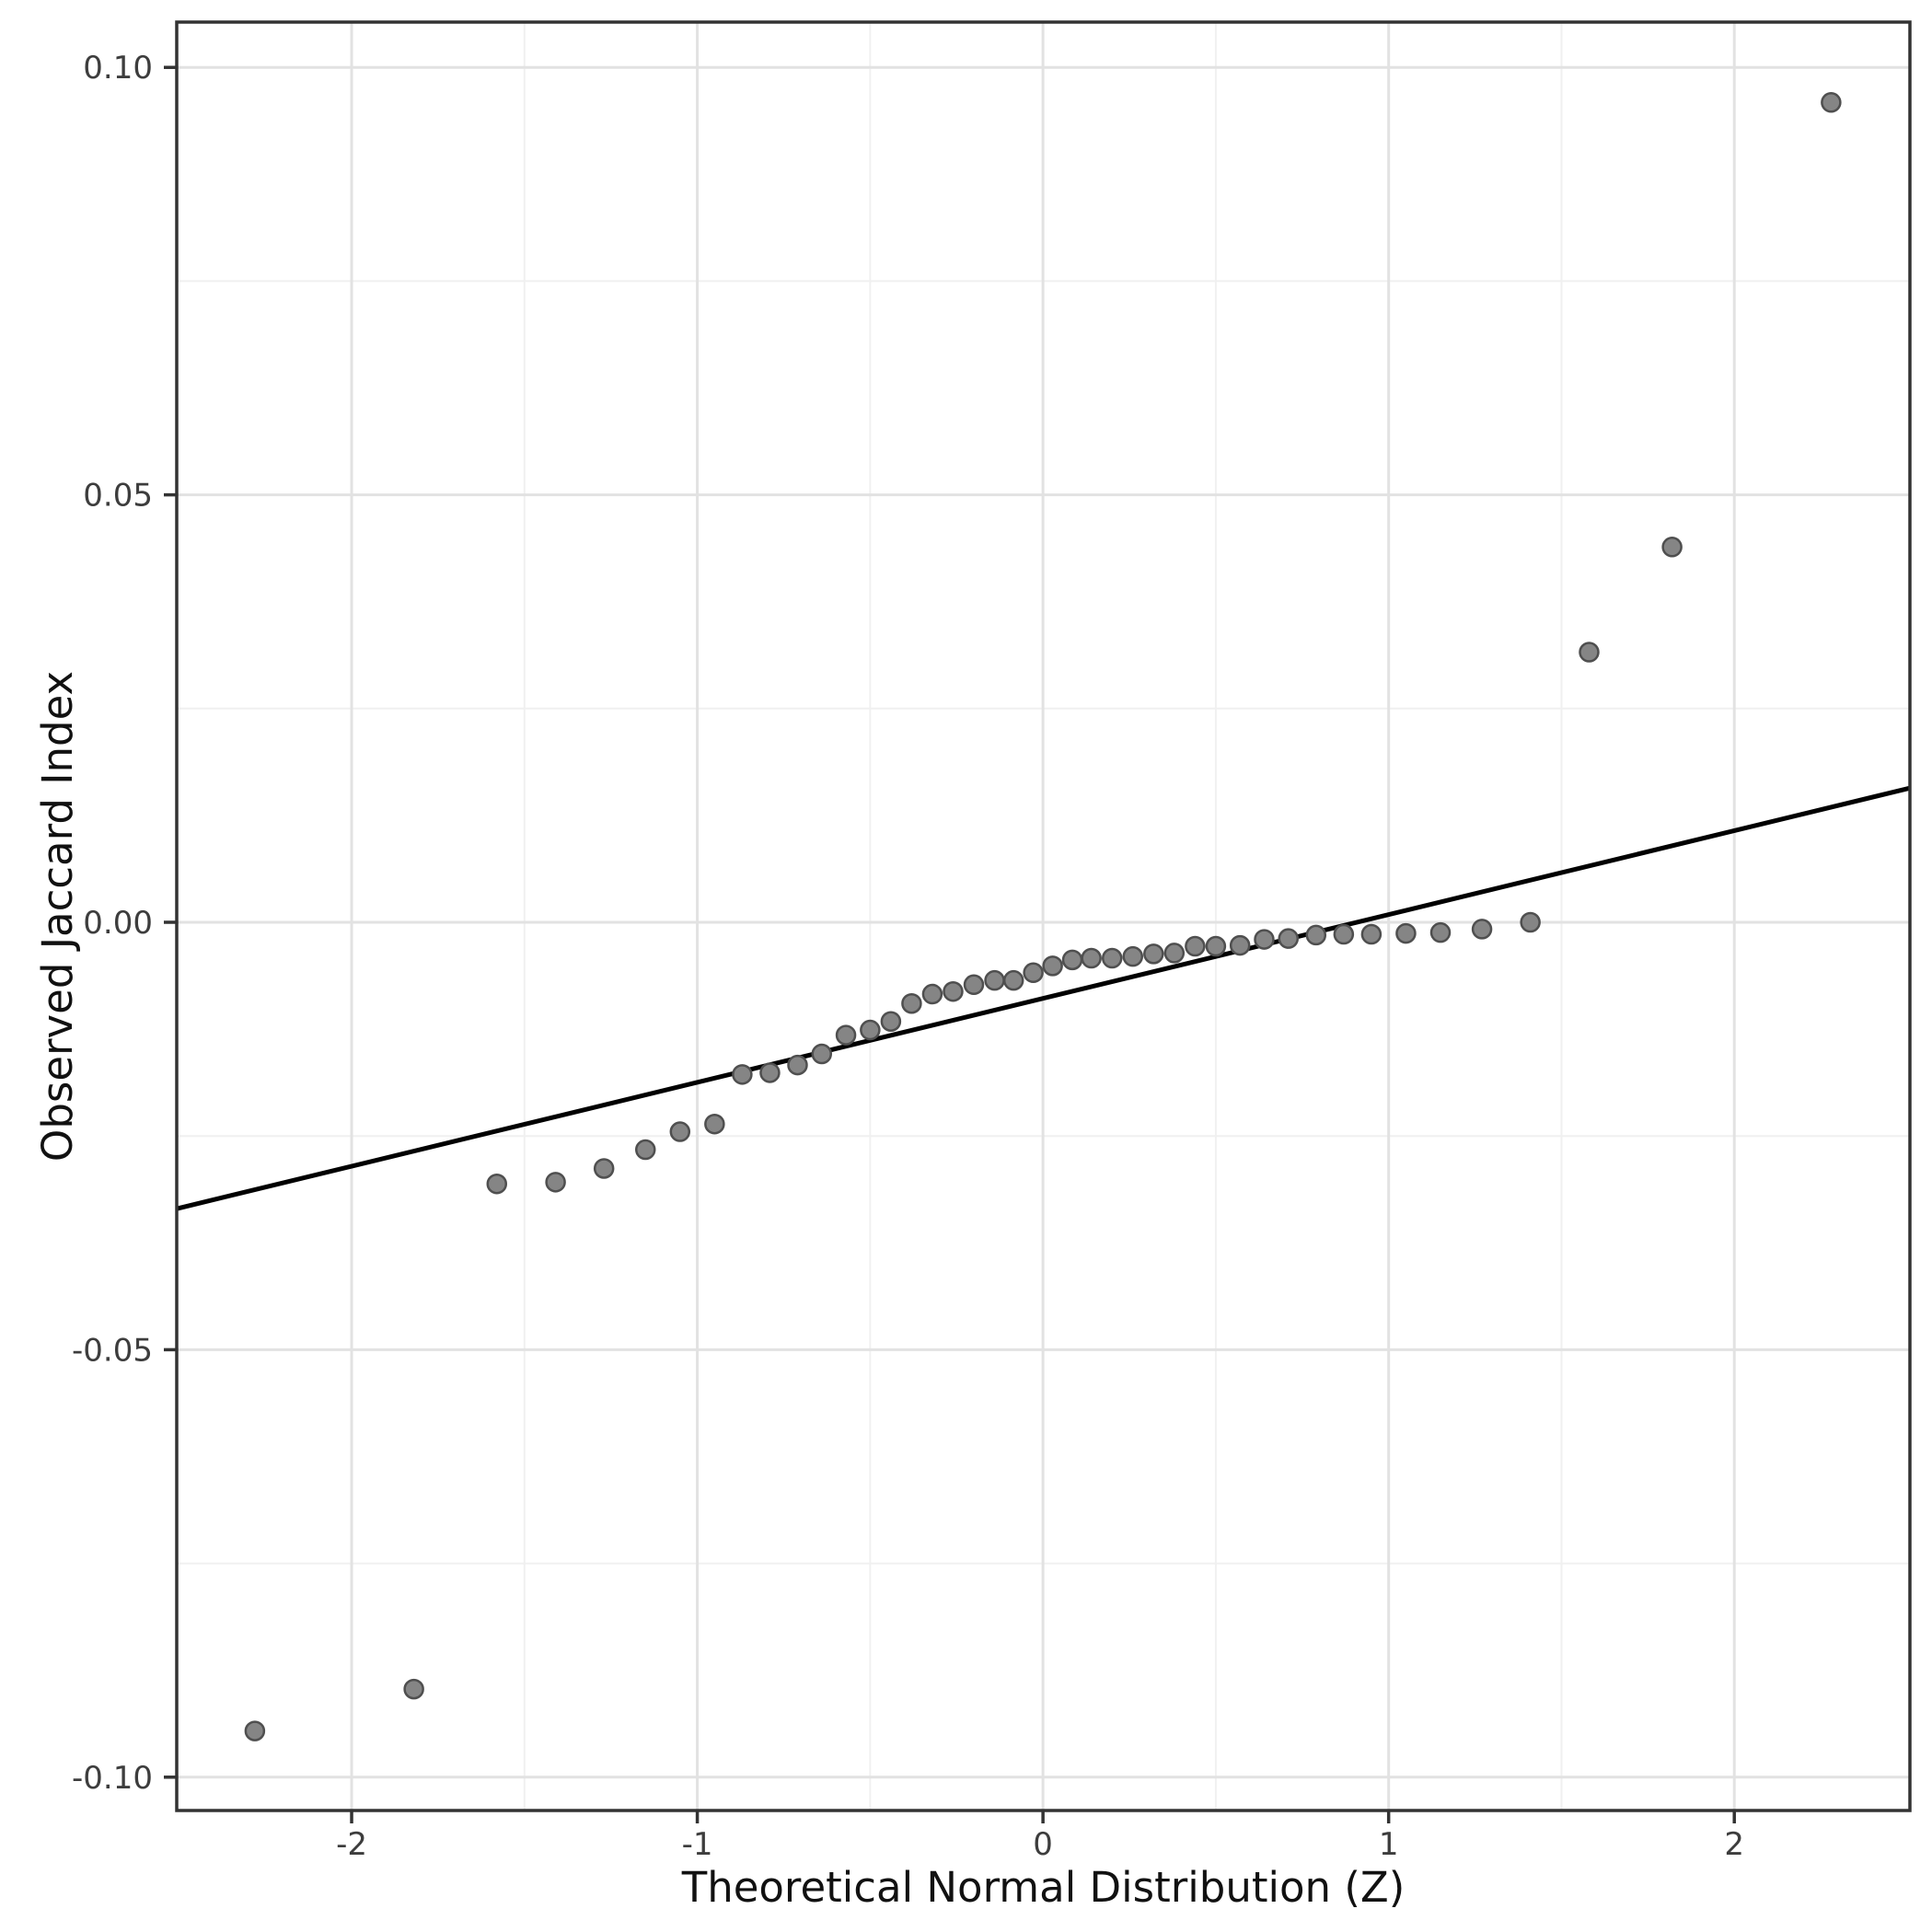 This screenshot has height=1932, width=1932. Describe the element at coordinates (58, 917) in the screenshot. I see `y-axis-title: Observed Jaccard Index` at that location.